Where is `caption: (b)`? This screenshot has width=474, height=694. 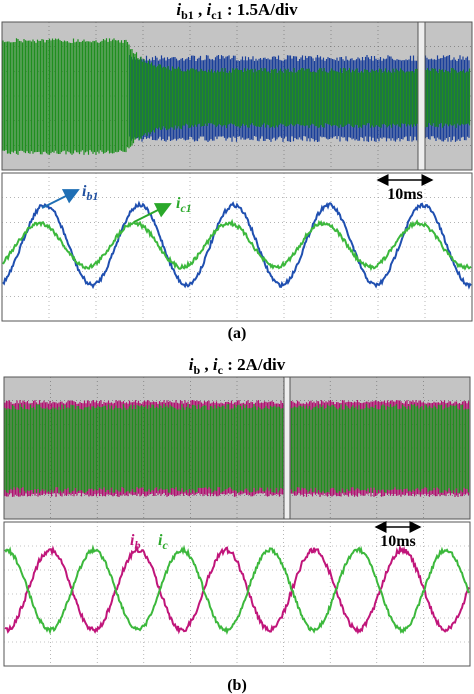
caption: (b) is located at coordinates (237, 685).